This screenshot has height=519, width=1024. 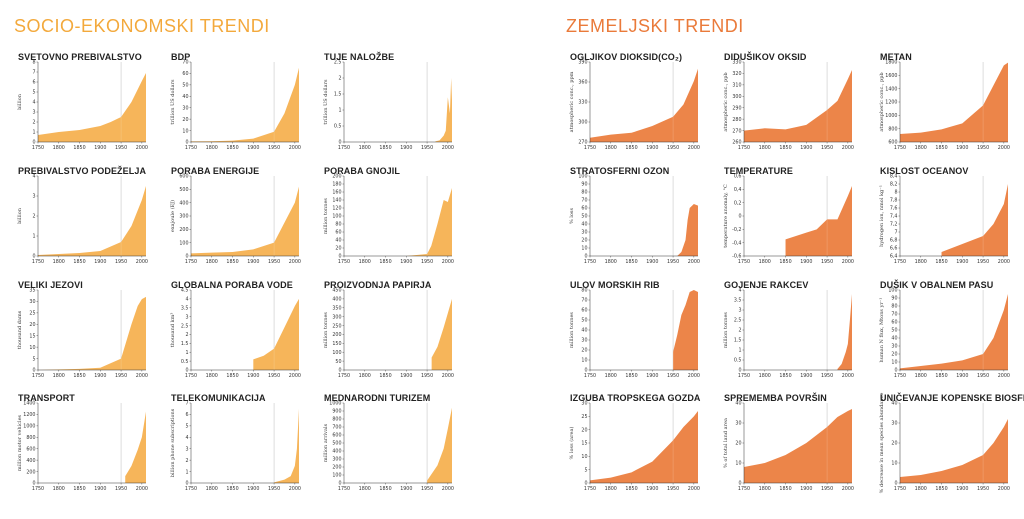 What do you see at coordinates (738, 321) in the screenshot?
I see `y-tick-label: 2.5` at bounding box center [738, 321].